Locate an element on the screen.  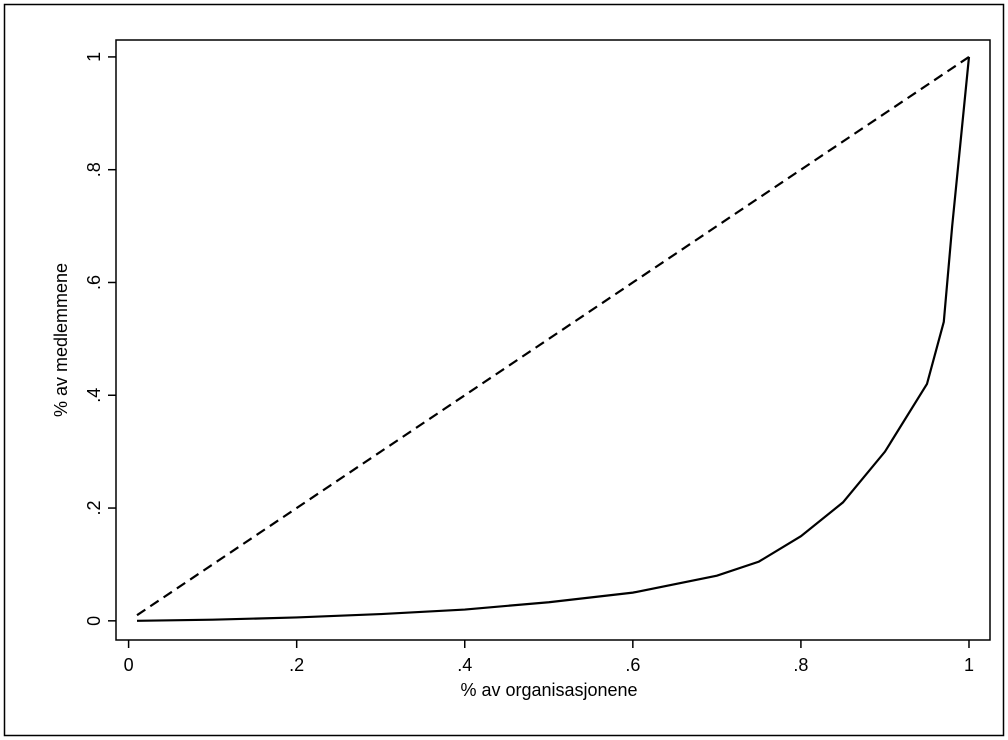
x-tick-label: .2 is located at coordinates (296, 665).